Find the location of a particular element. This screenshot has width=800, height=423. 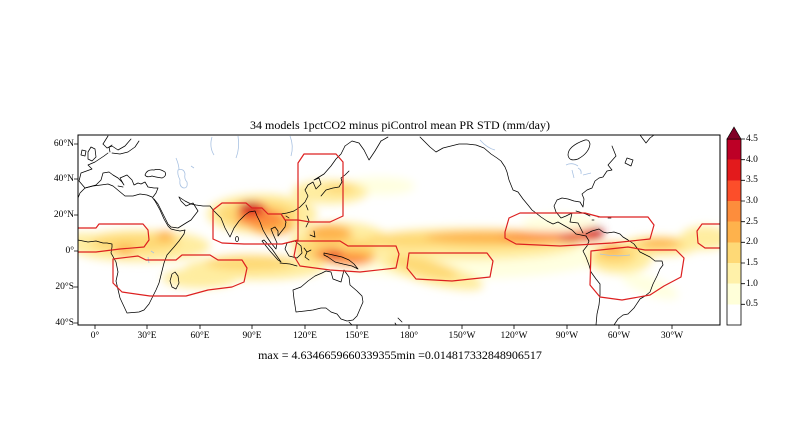

colorbar-tick-label: 4.5 is located at coordinates (752, 139).